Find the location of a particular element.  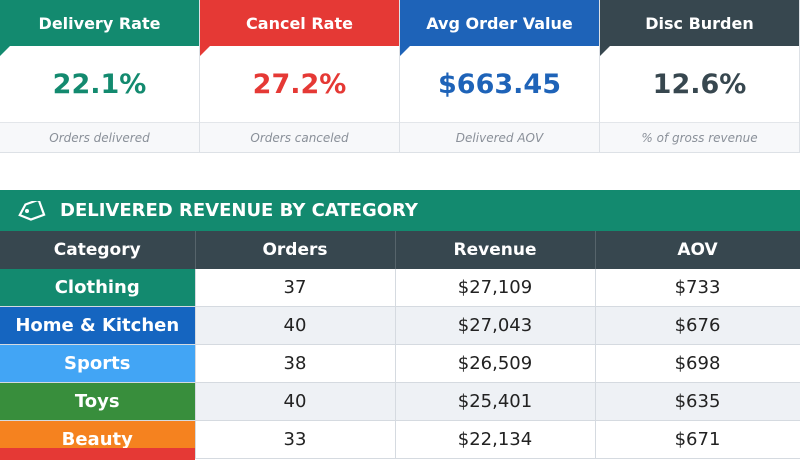

value-cell: $22,134 is located at coordinates (495, 439).